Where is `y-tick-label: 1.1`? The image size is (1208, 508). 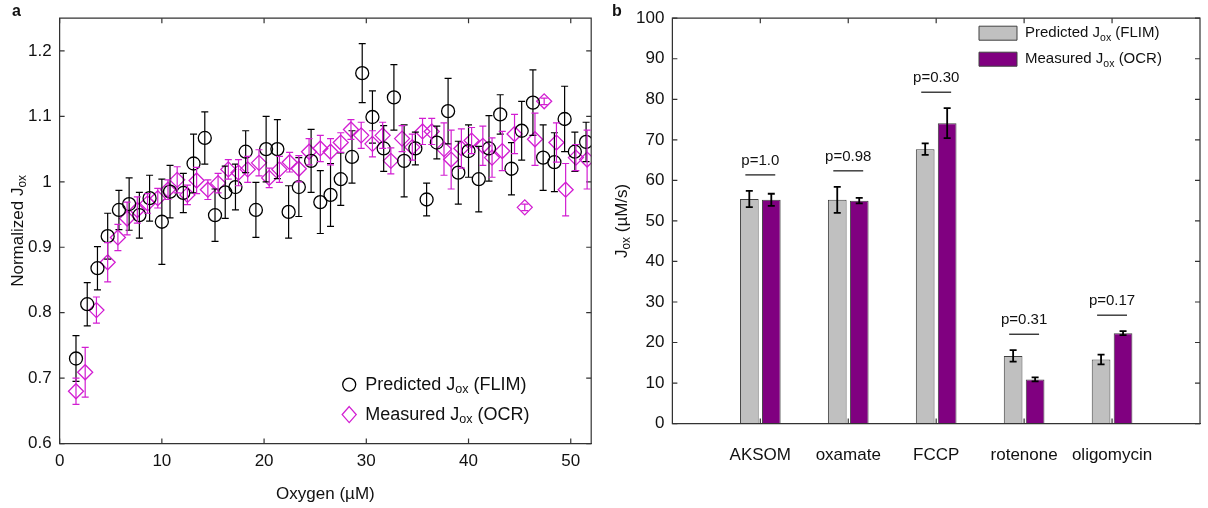
y-tick-label: 1.1 is located at coordinates (39, 116).